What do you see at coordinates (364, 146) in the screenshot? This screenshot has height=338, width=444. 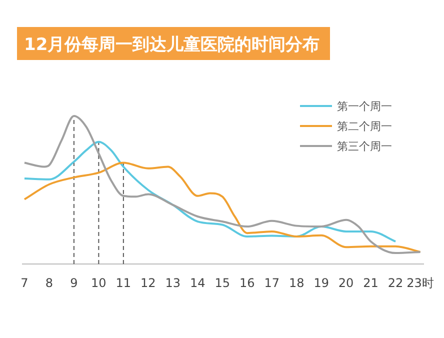 I see `legend-label: 第三个周一` at bounding box center [364, 146].